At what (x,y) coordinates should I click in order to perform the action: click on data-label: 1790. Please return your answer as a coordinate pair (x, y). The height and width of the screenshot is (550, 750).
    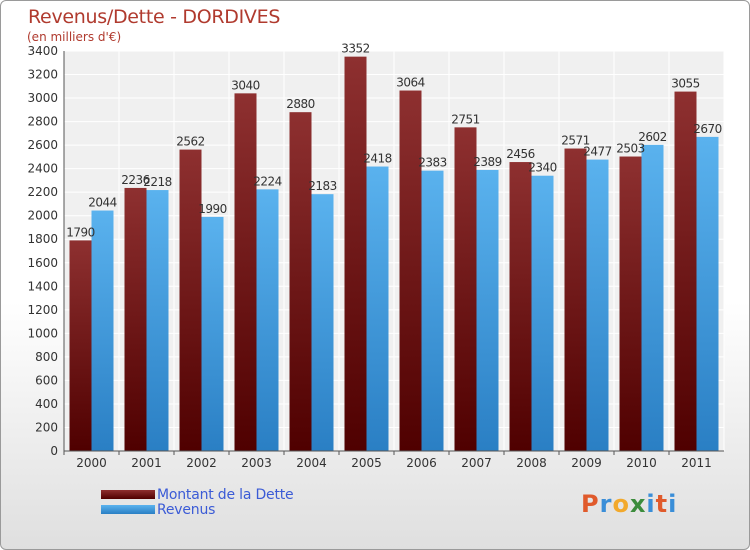
    Looking at the image, I should click on (80, 232).